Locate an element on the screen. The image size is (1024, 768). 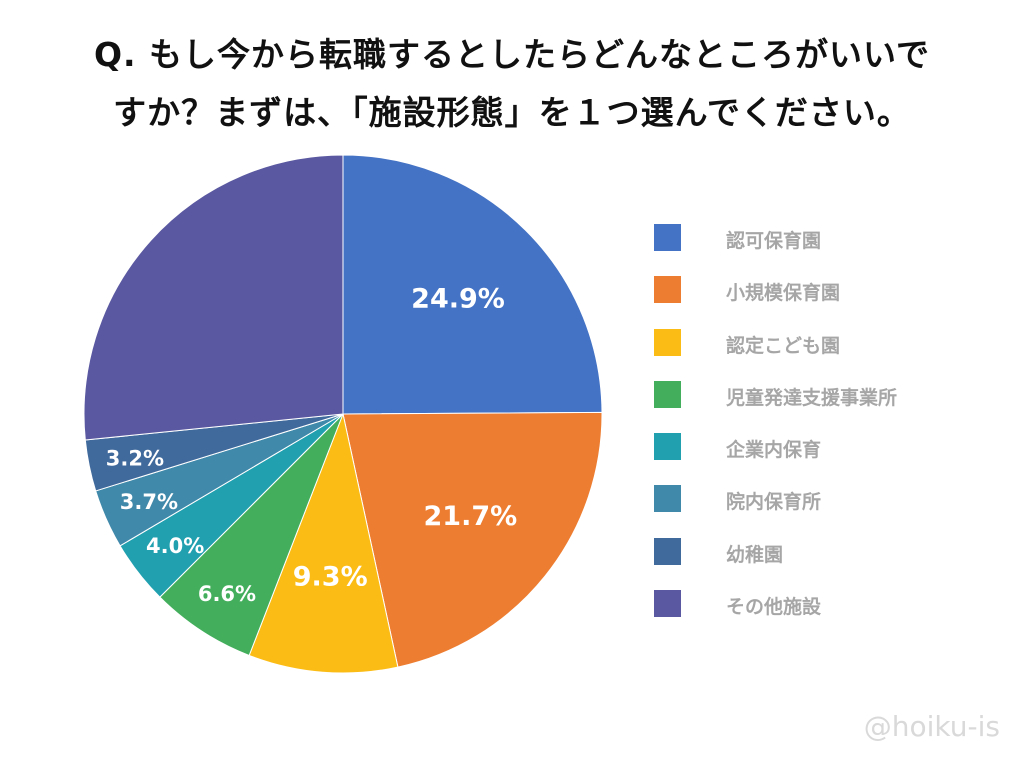
data-label-2: 9.3% is located at coordinates (330, 577).